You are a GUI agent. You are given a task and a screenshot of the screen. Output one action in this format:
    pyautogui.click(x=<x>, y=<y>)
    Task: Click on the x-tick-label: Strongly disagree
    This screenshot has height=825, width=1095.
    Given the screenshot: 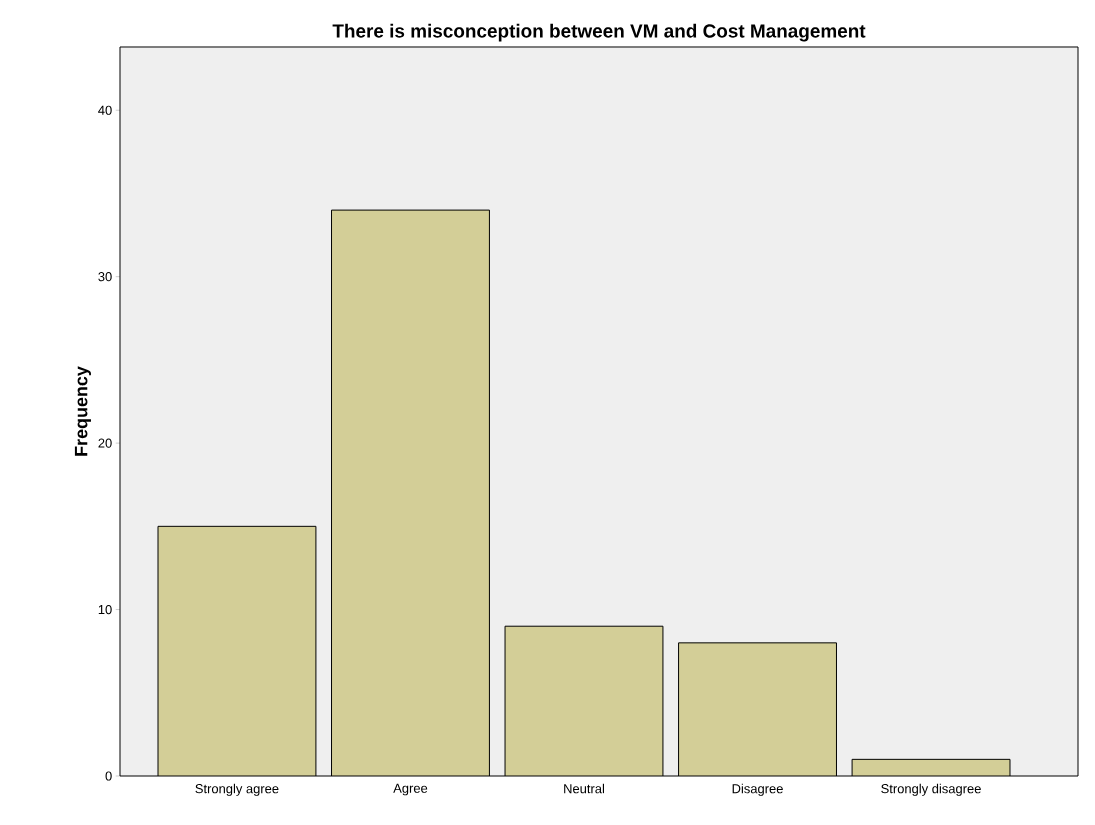 What is the action you would take?
    pyautogui.click(x=931, y=789)
    